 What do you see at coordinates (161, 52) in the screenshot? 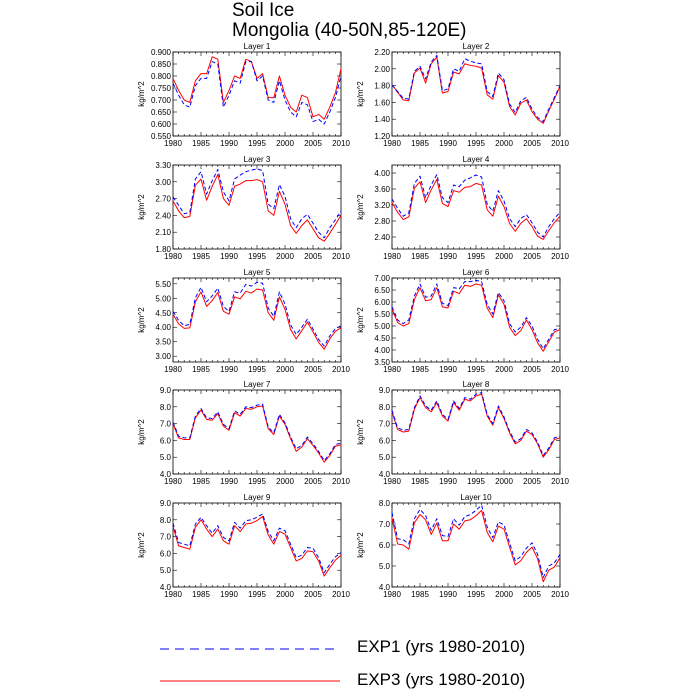
I see `y-tick-label: 0.900` at bounding box center [161, 52].